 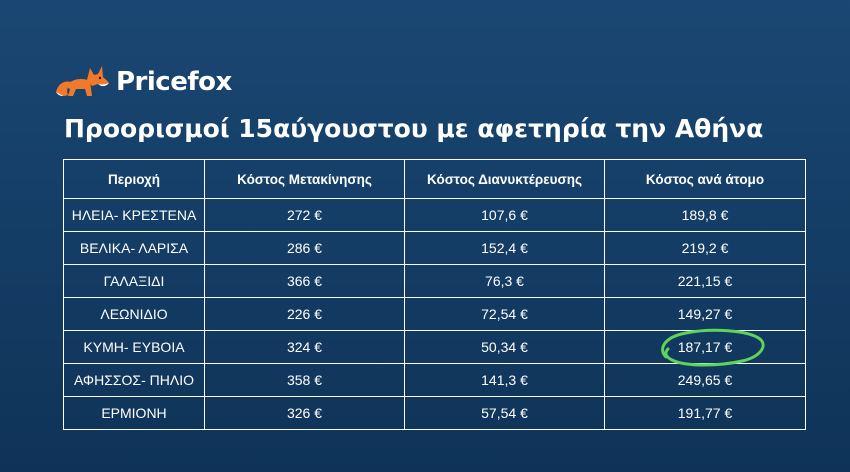 What do you see at coordinates (134, 179) in the screenshot?
I see `column-header-region: Περιοχή` at bounding box center [134, 179].